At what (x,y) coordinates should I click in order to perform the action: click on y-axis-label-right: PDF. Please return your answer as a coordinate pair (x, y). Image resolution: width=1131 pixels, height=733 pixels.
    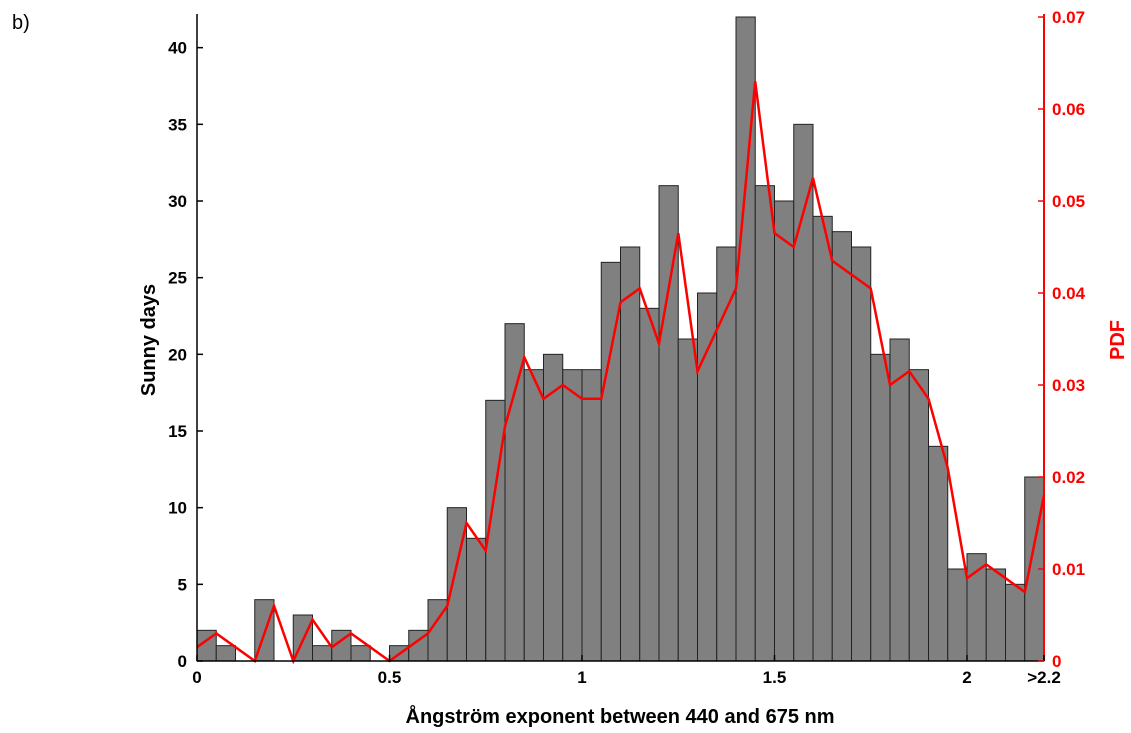
    Looking at the image, I should click on (1118, 340).